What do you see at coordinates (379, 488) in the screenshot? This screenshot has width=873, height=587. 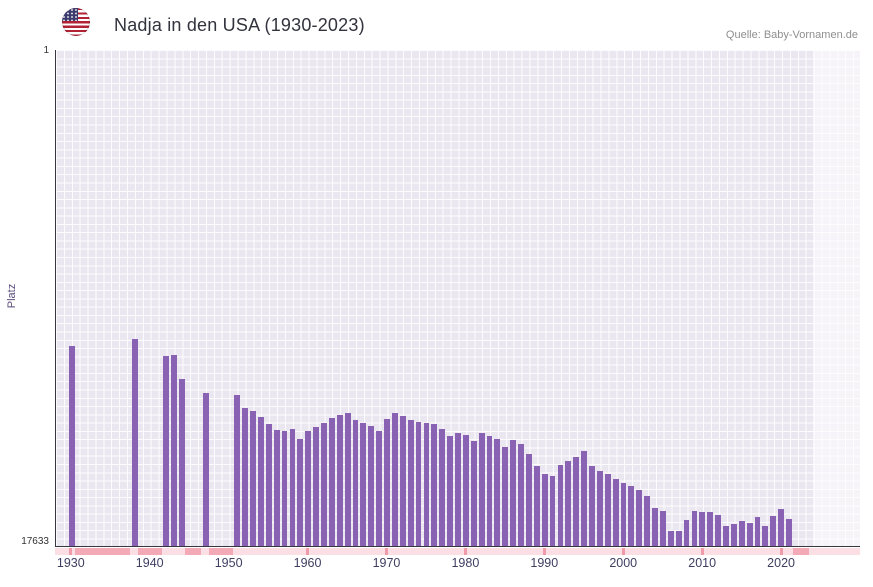 I see `bar-1969` at bounding box center [379, 488].